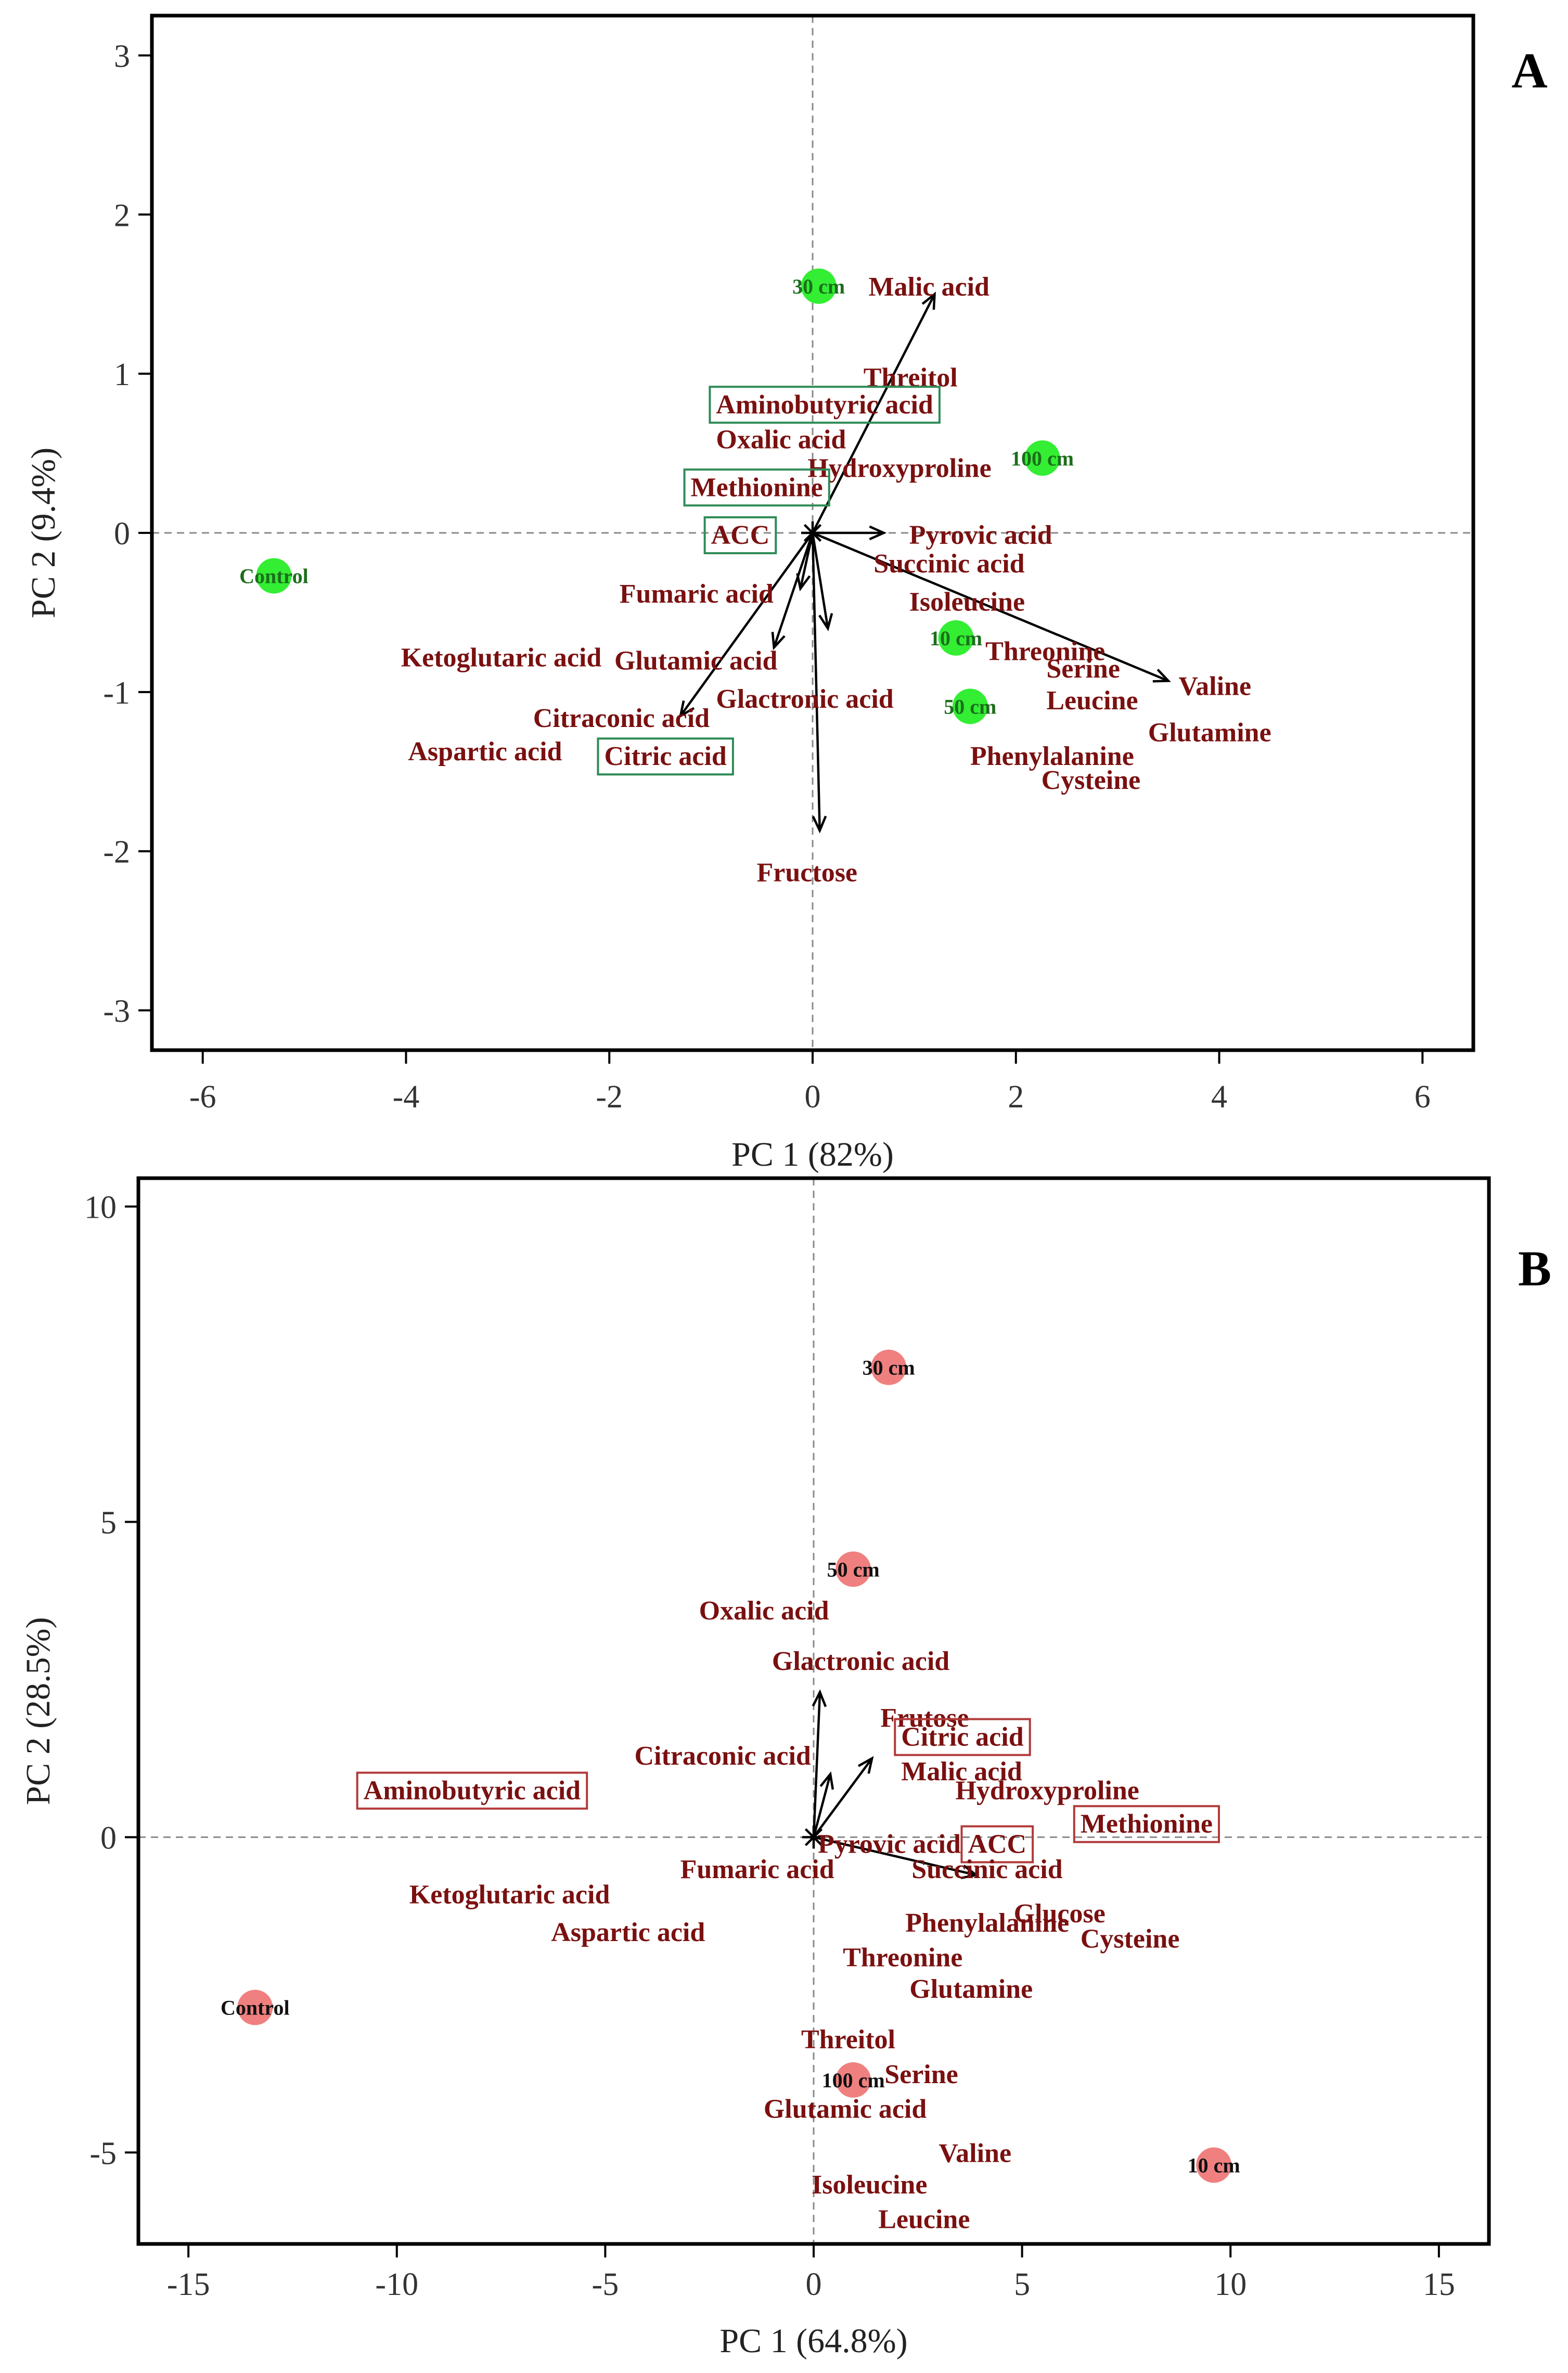 Image resolution: width=1568 pixels, height=2373 pixels. I want to click on panel-b-label-succinic-acid: Succinic acid, so click(986, 1869).